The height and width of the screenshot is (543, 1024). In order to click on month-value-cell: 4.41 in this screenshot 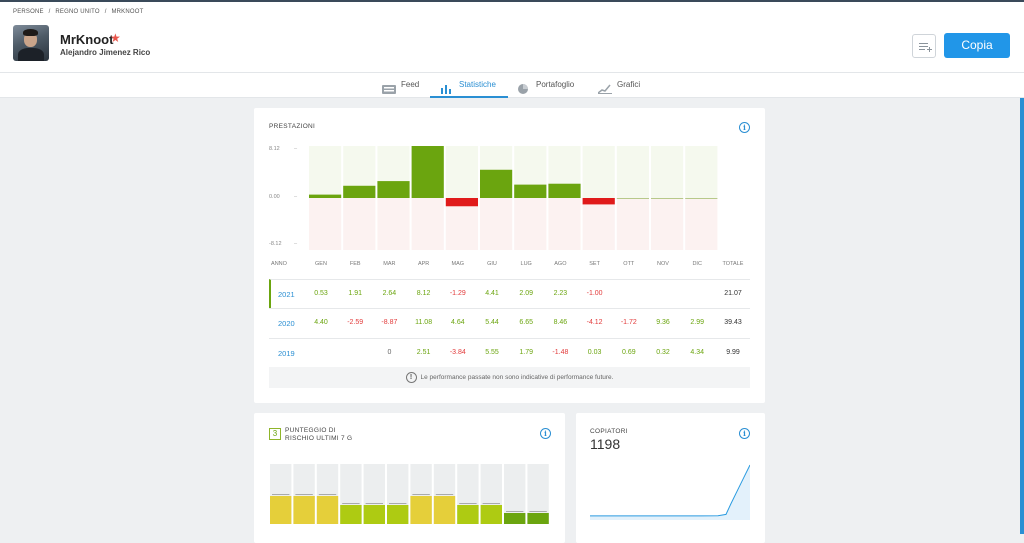, I will do `click(492, 293)`.